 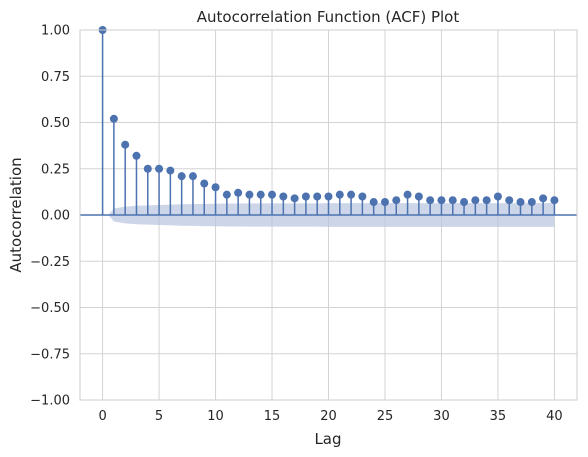 I want to click on x-tick-label-1: 5, so click(x=159, y=416).